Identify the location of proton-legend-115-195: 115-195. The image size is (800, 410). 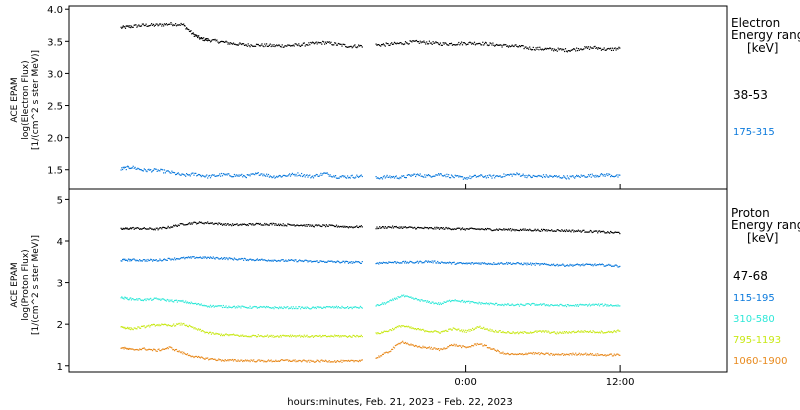
(754, 298).